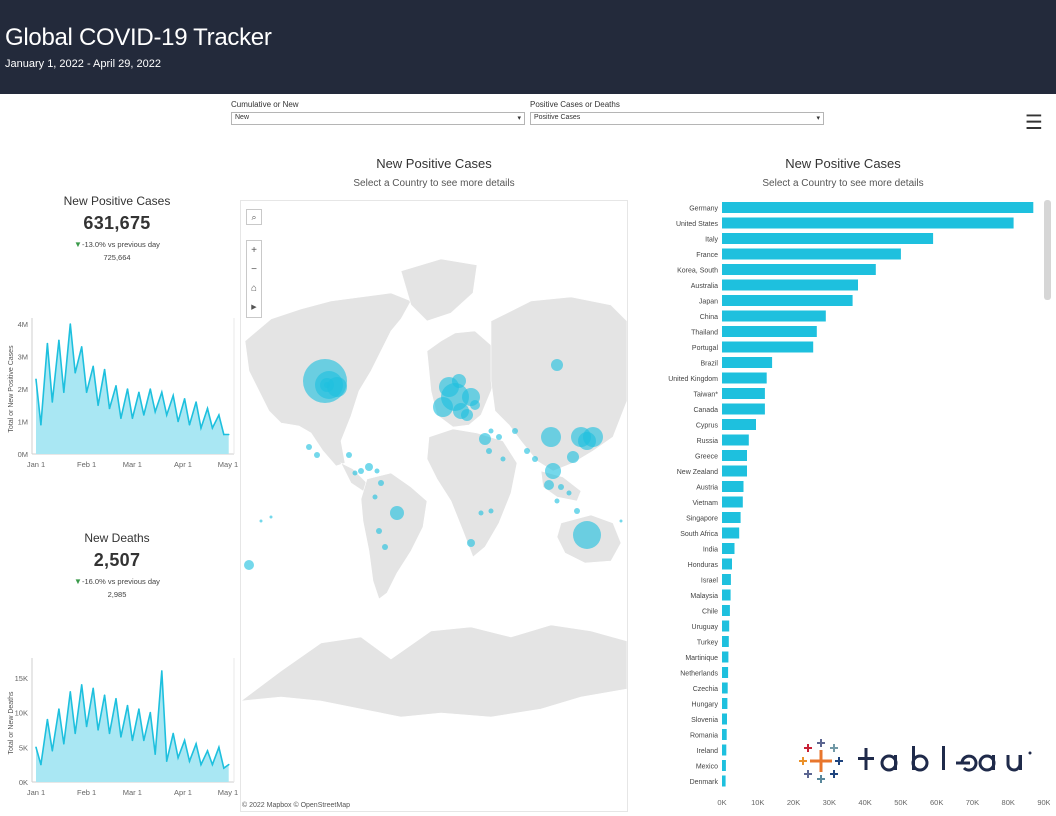 Image resolution: width=1056 pixels, height=816 pixels. I want to click on kpi-value: 631,675, so click(117, 223).